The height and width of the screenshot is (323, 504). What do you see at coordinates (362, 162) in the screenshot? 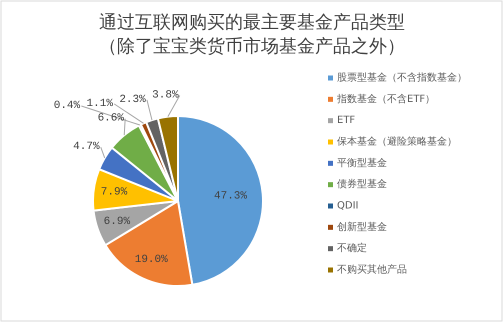
I see `legend-label: 平衡型基金` at bounding box center [362, 162].